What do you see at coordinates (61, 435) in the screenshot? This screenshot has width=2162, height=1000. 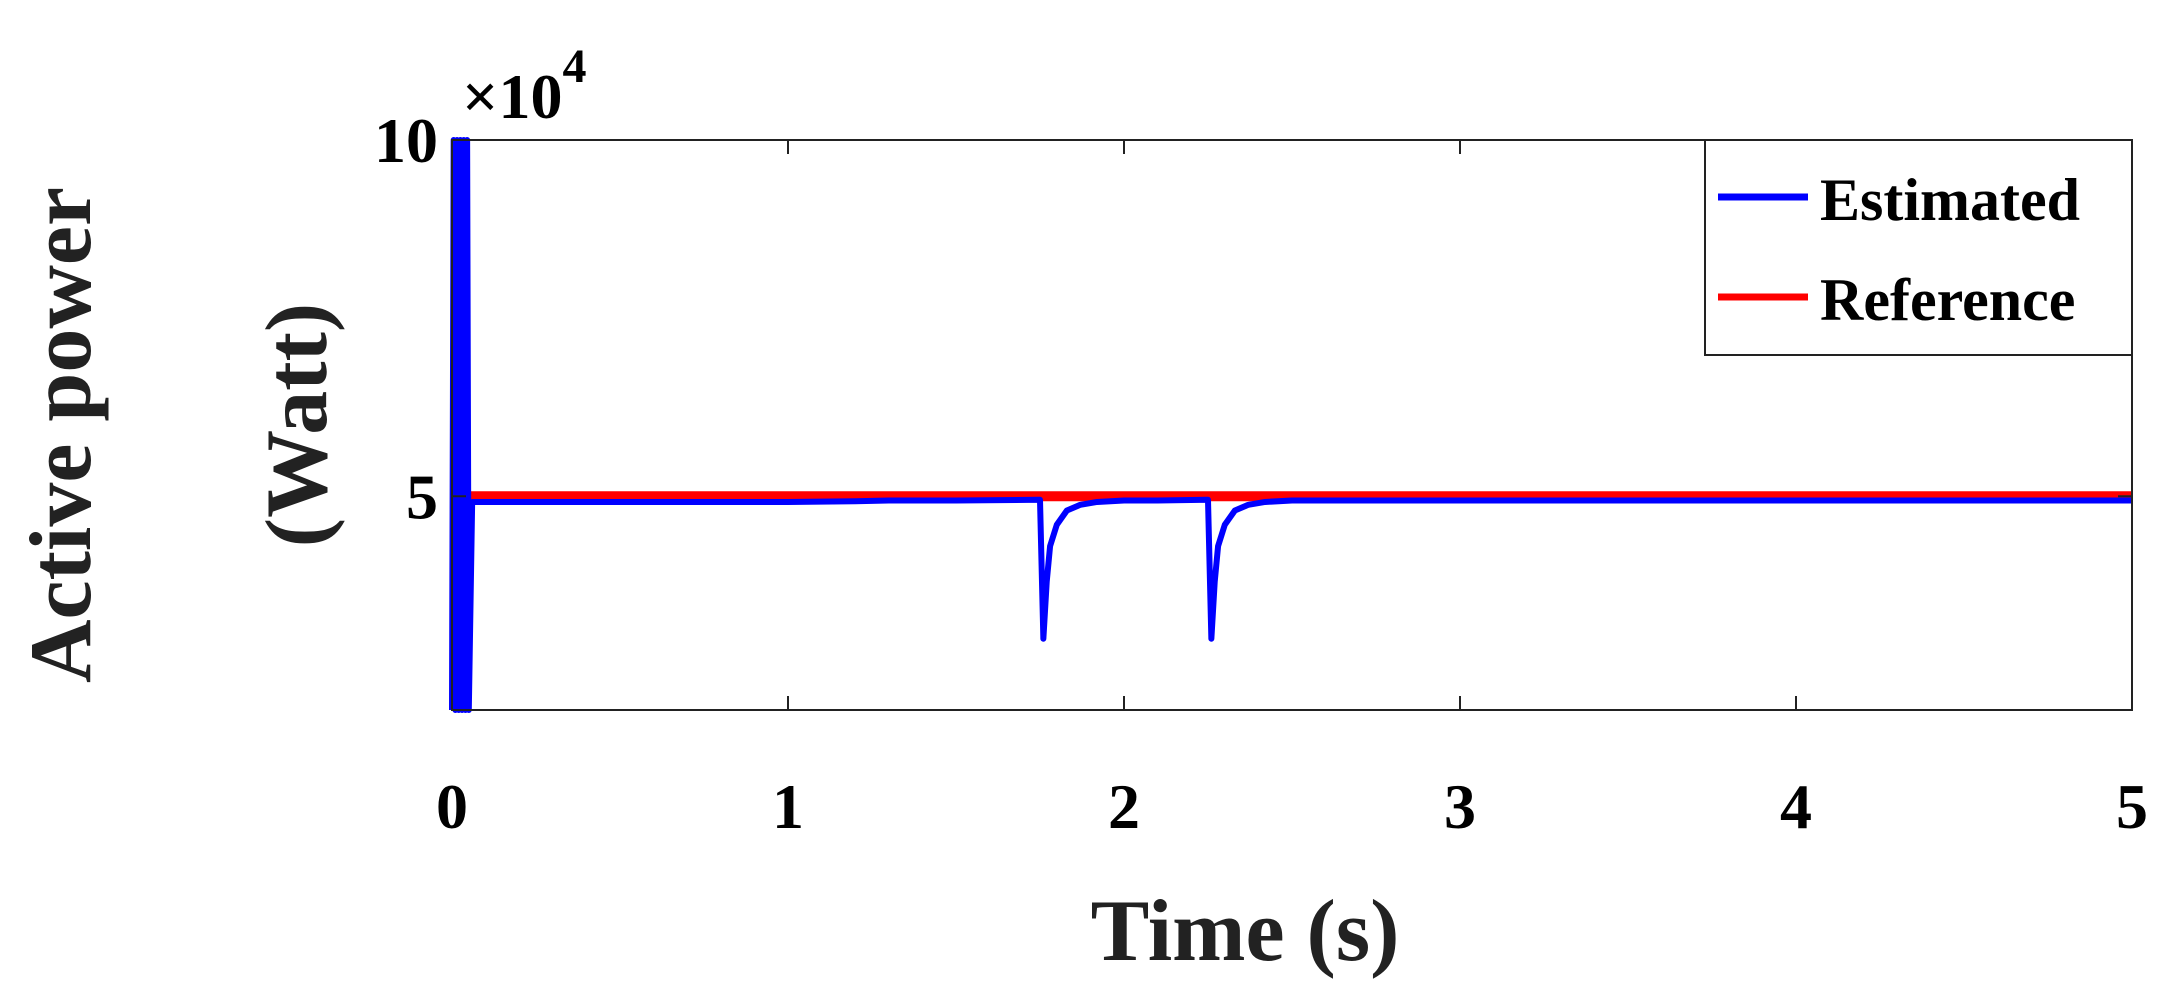 I see `y-axis-label-line1: Active power` at bounding box center [61, 435].